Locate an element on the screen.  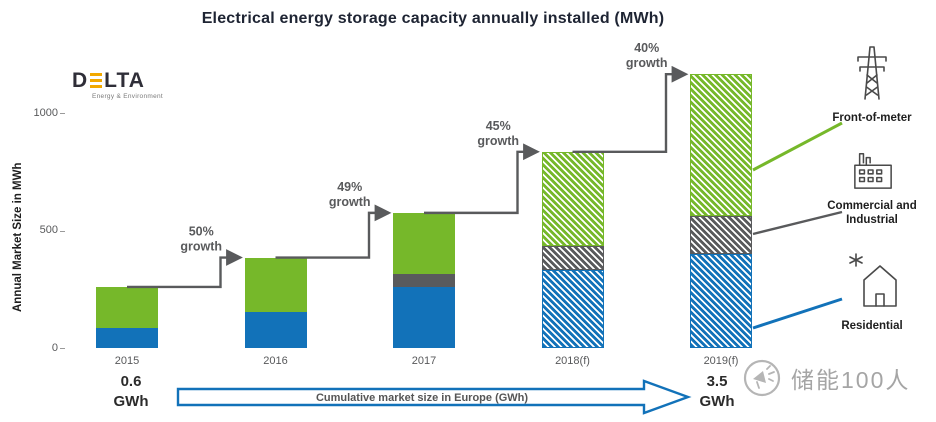
svg-text:40%growth: 40% growth is located at coordinates (647, 55).